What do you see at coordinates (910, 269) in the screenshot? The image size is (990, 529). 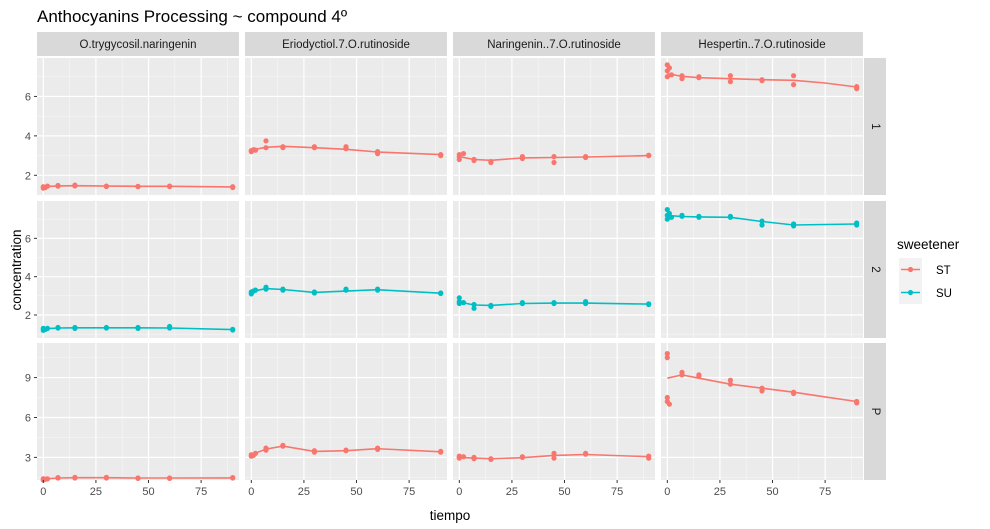 I see `legend-key-point` at bounding box center [910, 269].